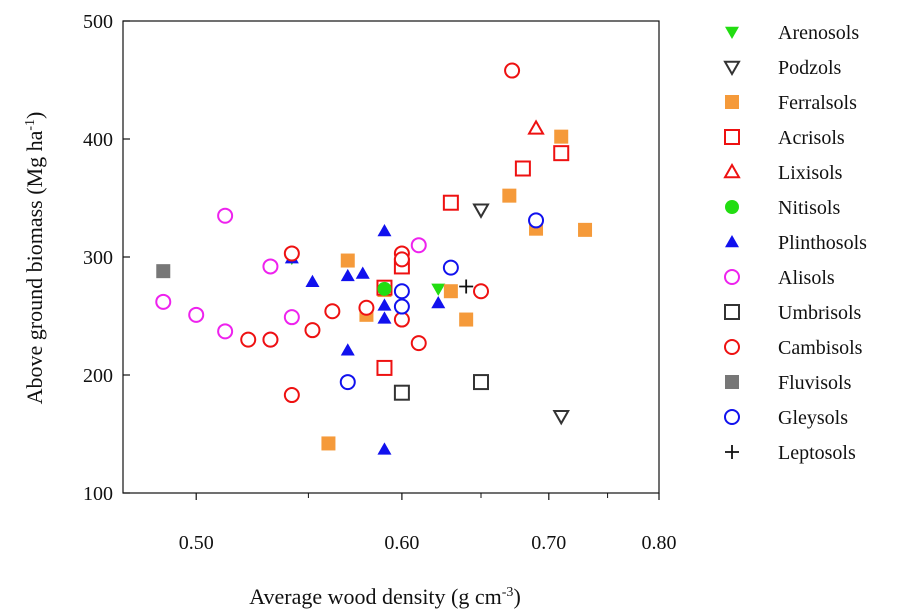  What do you see at coordinates (401, 543) in the screenshot?
I see `x-tick-label-1: 0.60` at bounding box center [401, 543].